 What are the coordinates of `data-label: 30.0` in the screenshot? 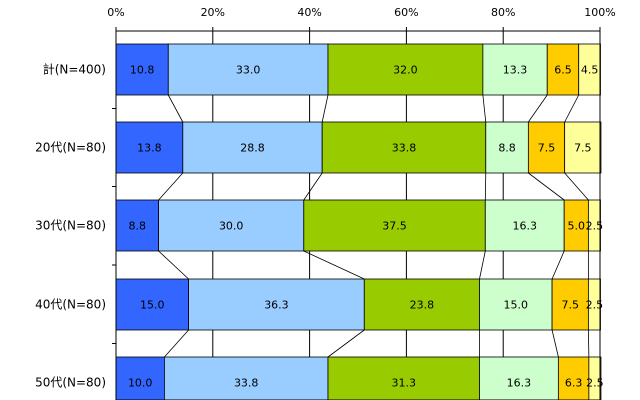 It's located at (231, 226).